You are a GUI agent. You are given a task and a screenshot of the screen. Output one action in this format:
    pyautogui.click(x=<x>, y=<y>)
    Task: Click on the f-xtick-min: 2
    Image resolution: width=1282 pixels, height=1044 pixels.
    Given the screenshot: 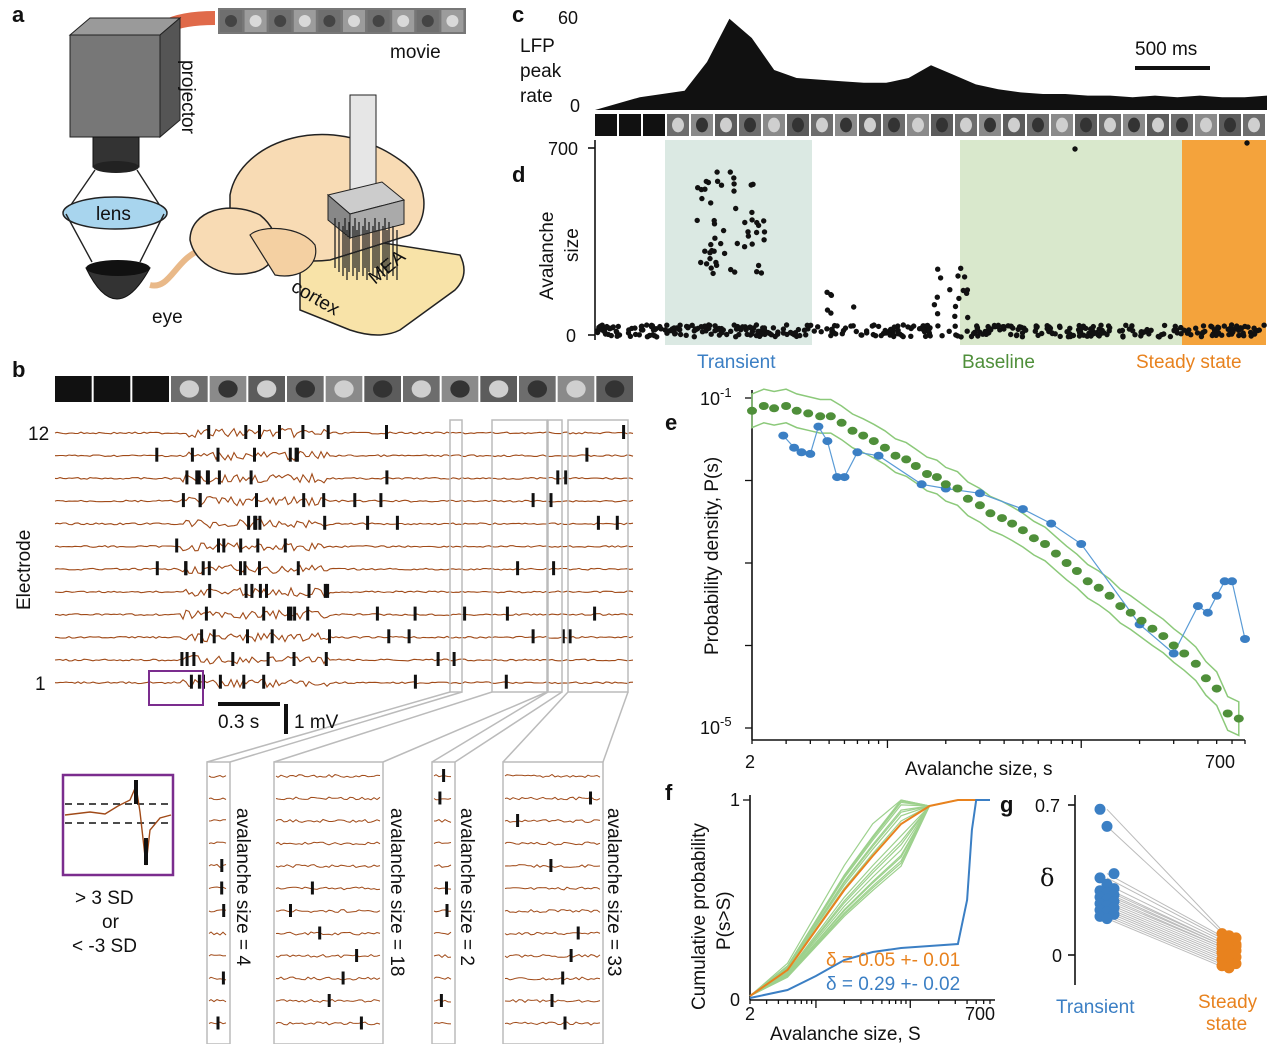 What is the action you would take?
    pyautogui.click(x=750, y=1014)
    